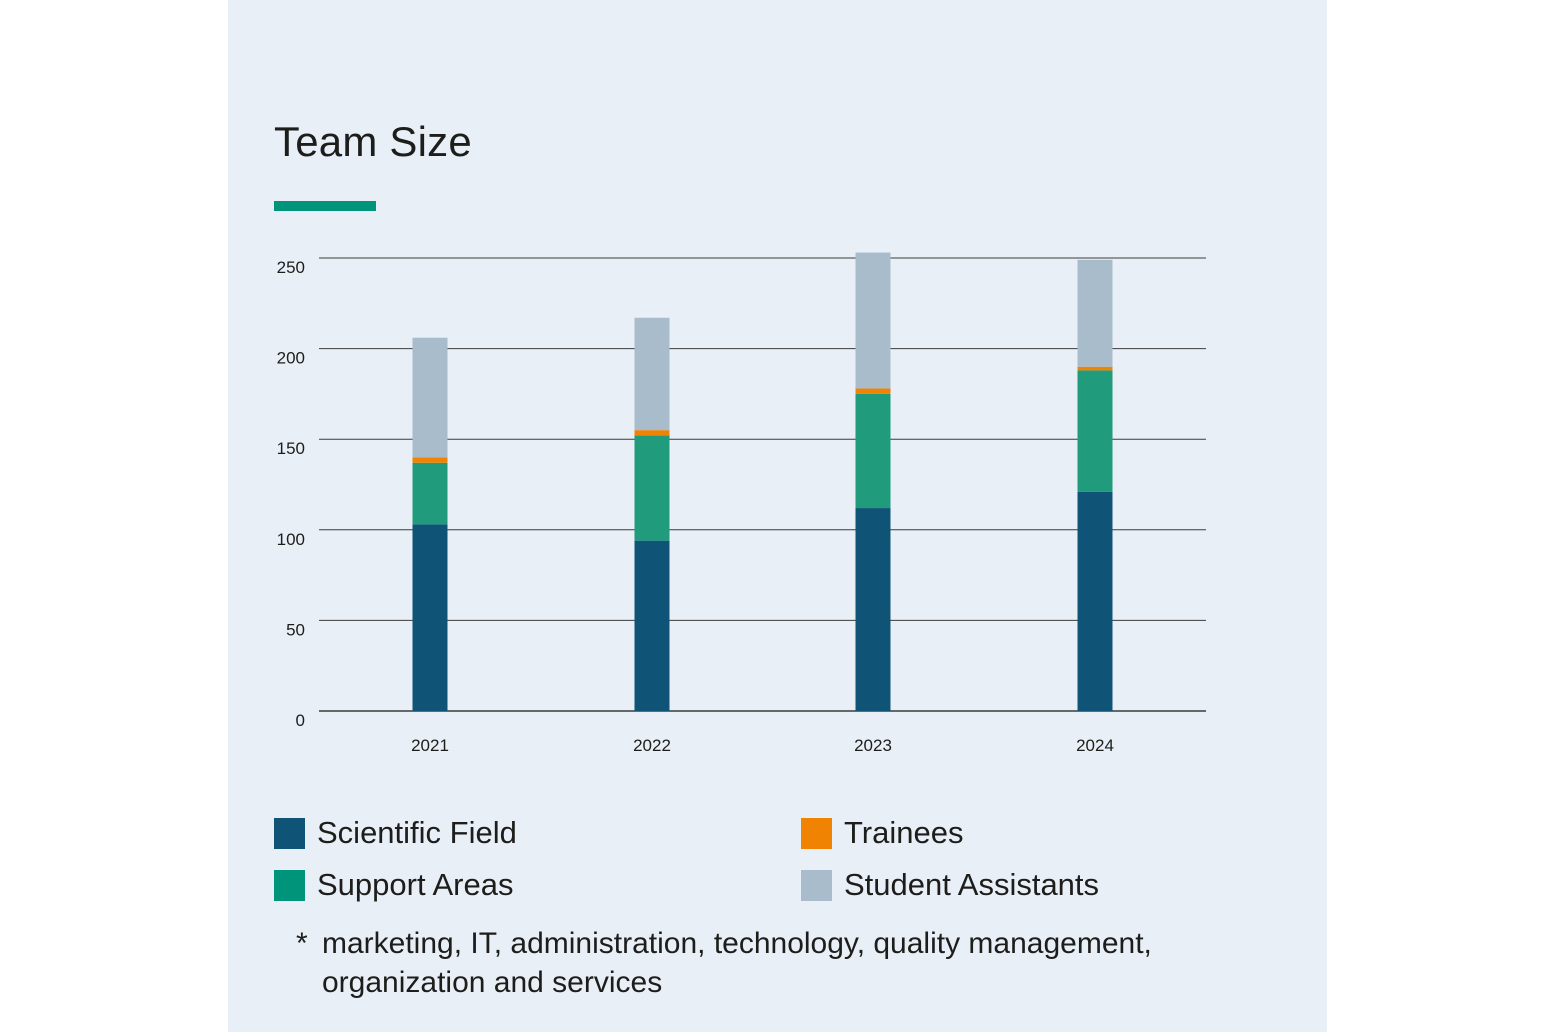 This screenshot has width=1548, height=1032. I want to click on bar-2021-support-areas, so click(430, 493).